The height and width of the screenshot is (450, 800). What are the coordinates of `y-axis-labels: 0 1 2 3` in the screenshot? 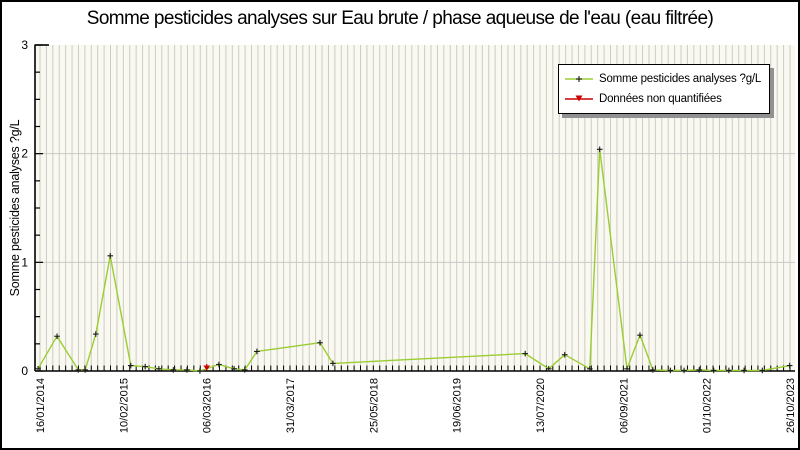 It's located at (24, 208).